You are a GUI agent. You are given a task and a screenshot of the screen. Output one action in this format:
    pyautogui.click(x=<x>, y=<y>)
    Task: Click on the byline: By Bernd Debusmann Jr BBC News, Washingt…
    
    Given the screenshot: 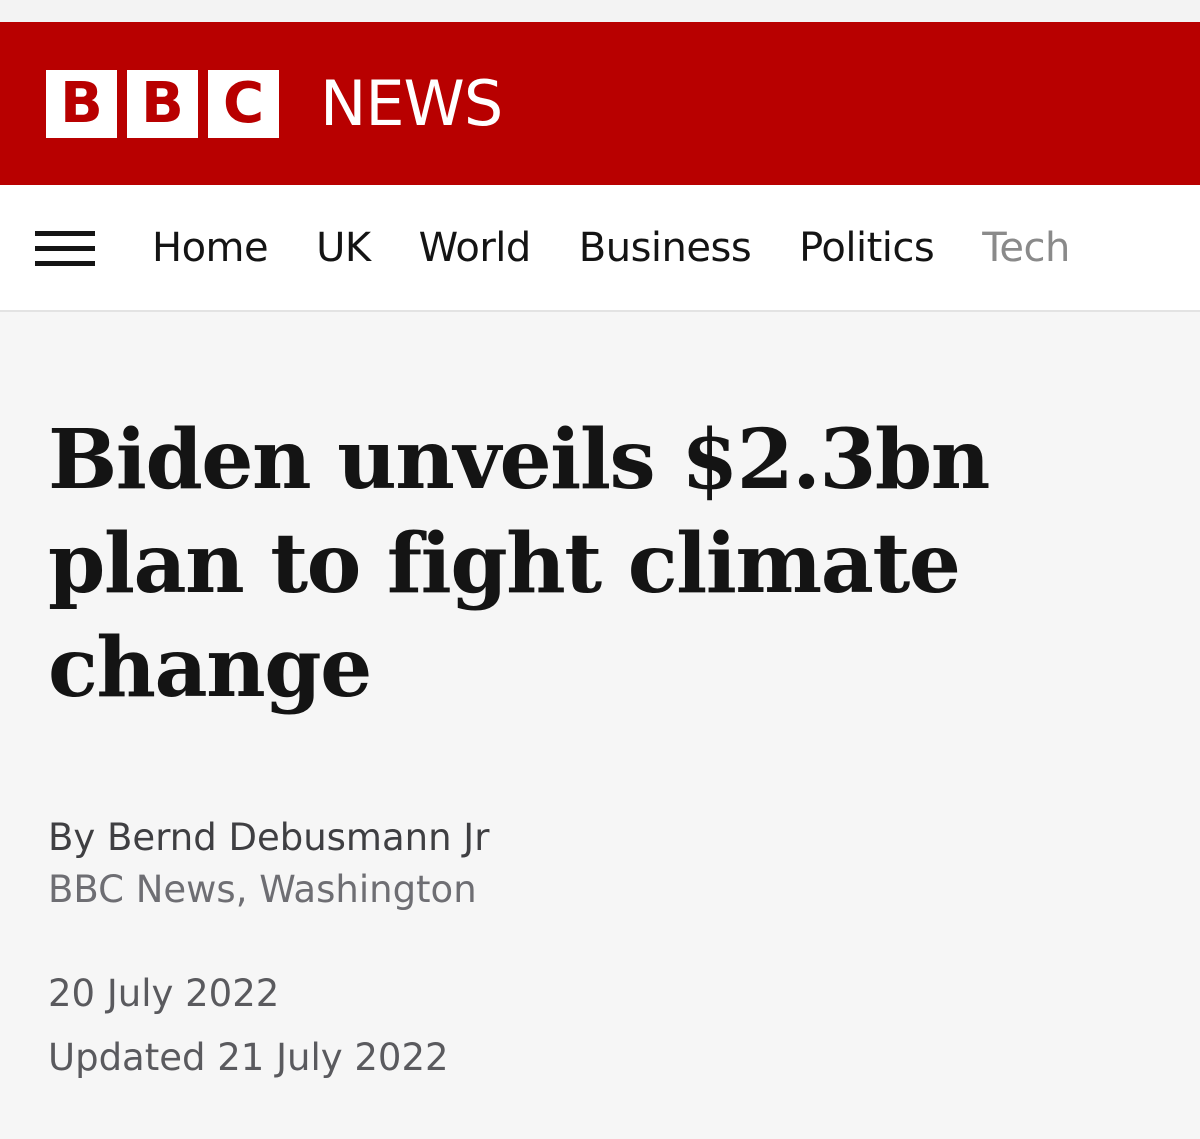 What is the action you would take?
    pyautogui.click(x=268, y=864)
    